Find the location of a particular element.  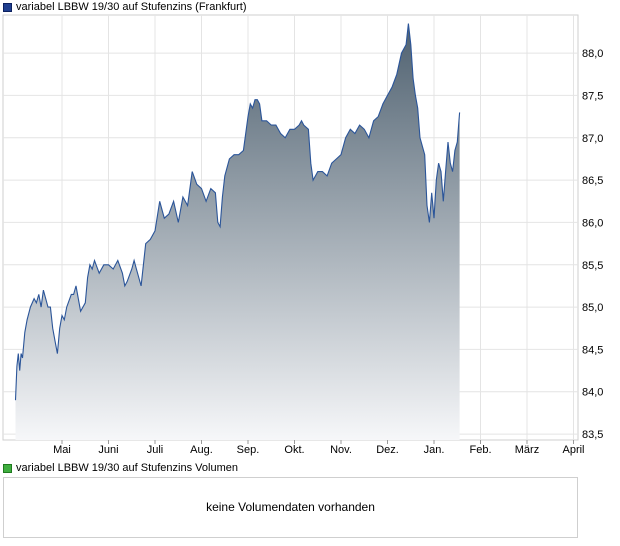

no-volume-message: keine Volumendaten vorhanden is located at coordinates (290, 507).